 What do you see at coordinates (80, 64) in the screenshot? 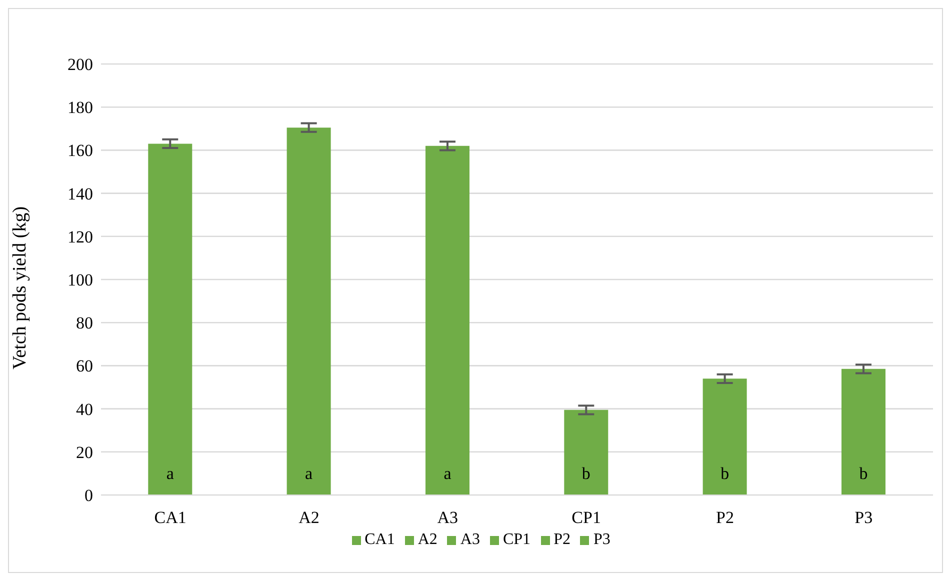
I see `y-tick-label: 200` at bounding box center [80, 64].